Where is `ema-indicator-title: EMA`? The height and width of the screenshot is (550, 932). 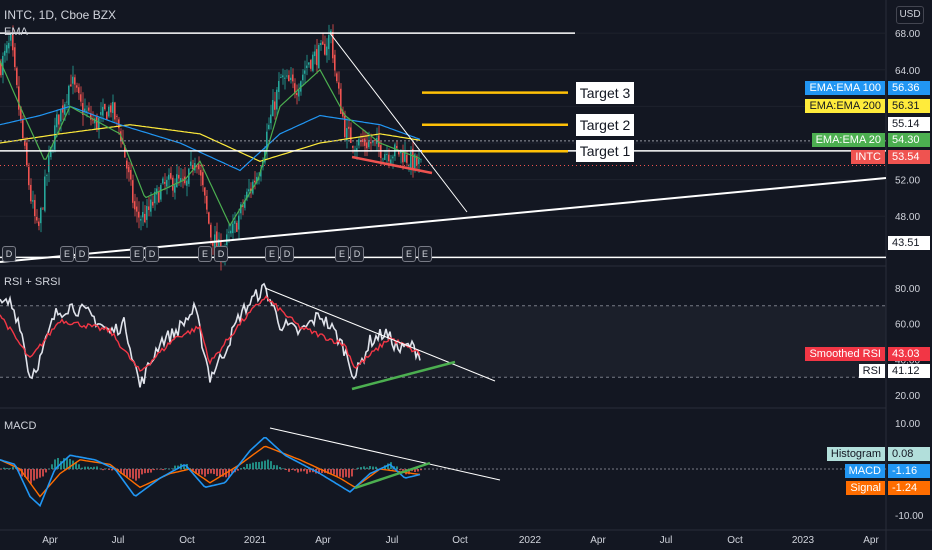
ema-indicator-title: EMA is located at coordinates (16, 32).